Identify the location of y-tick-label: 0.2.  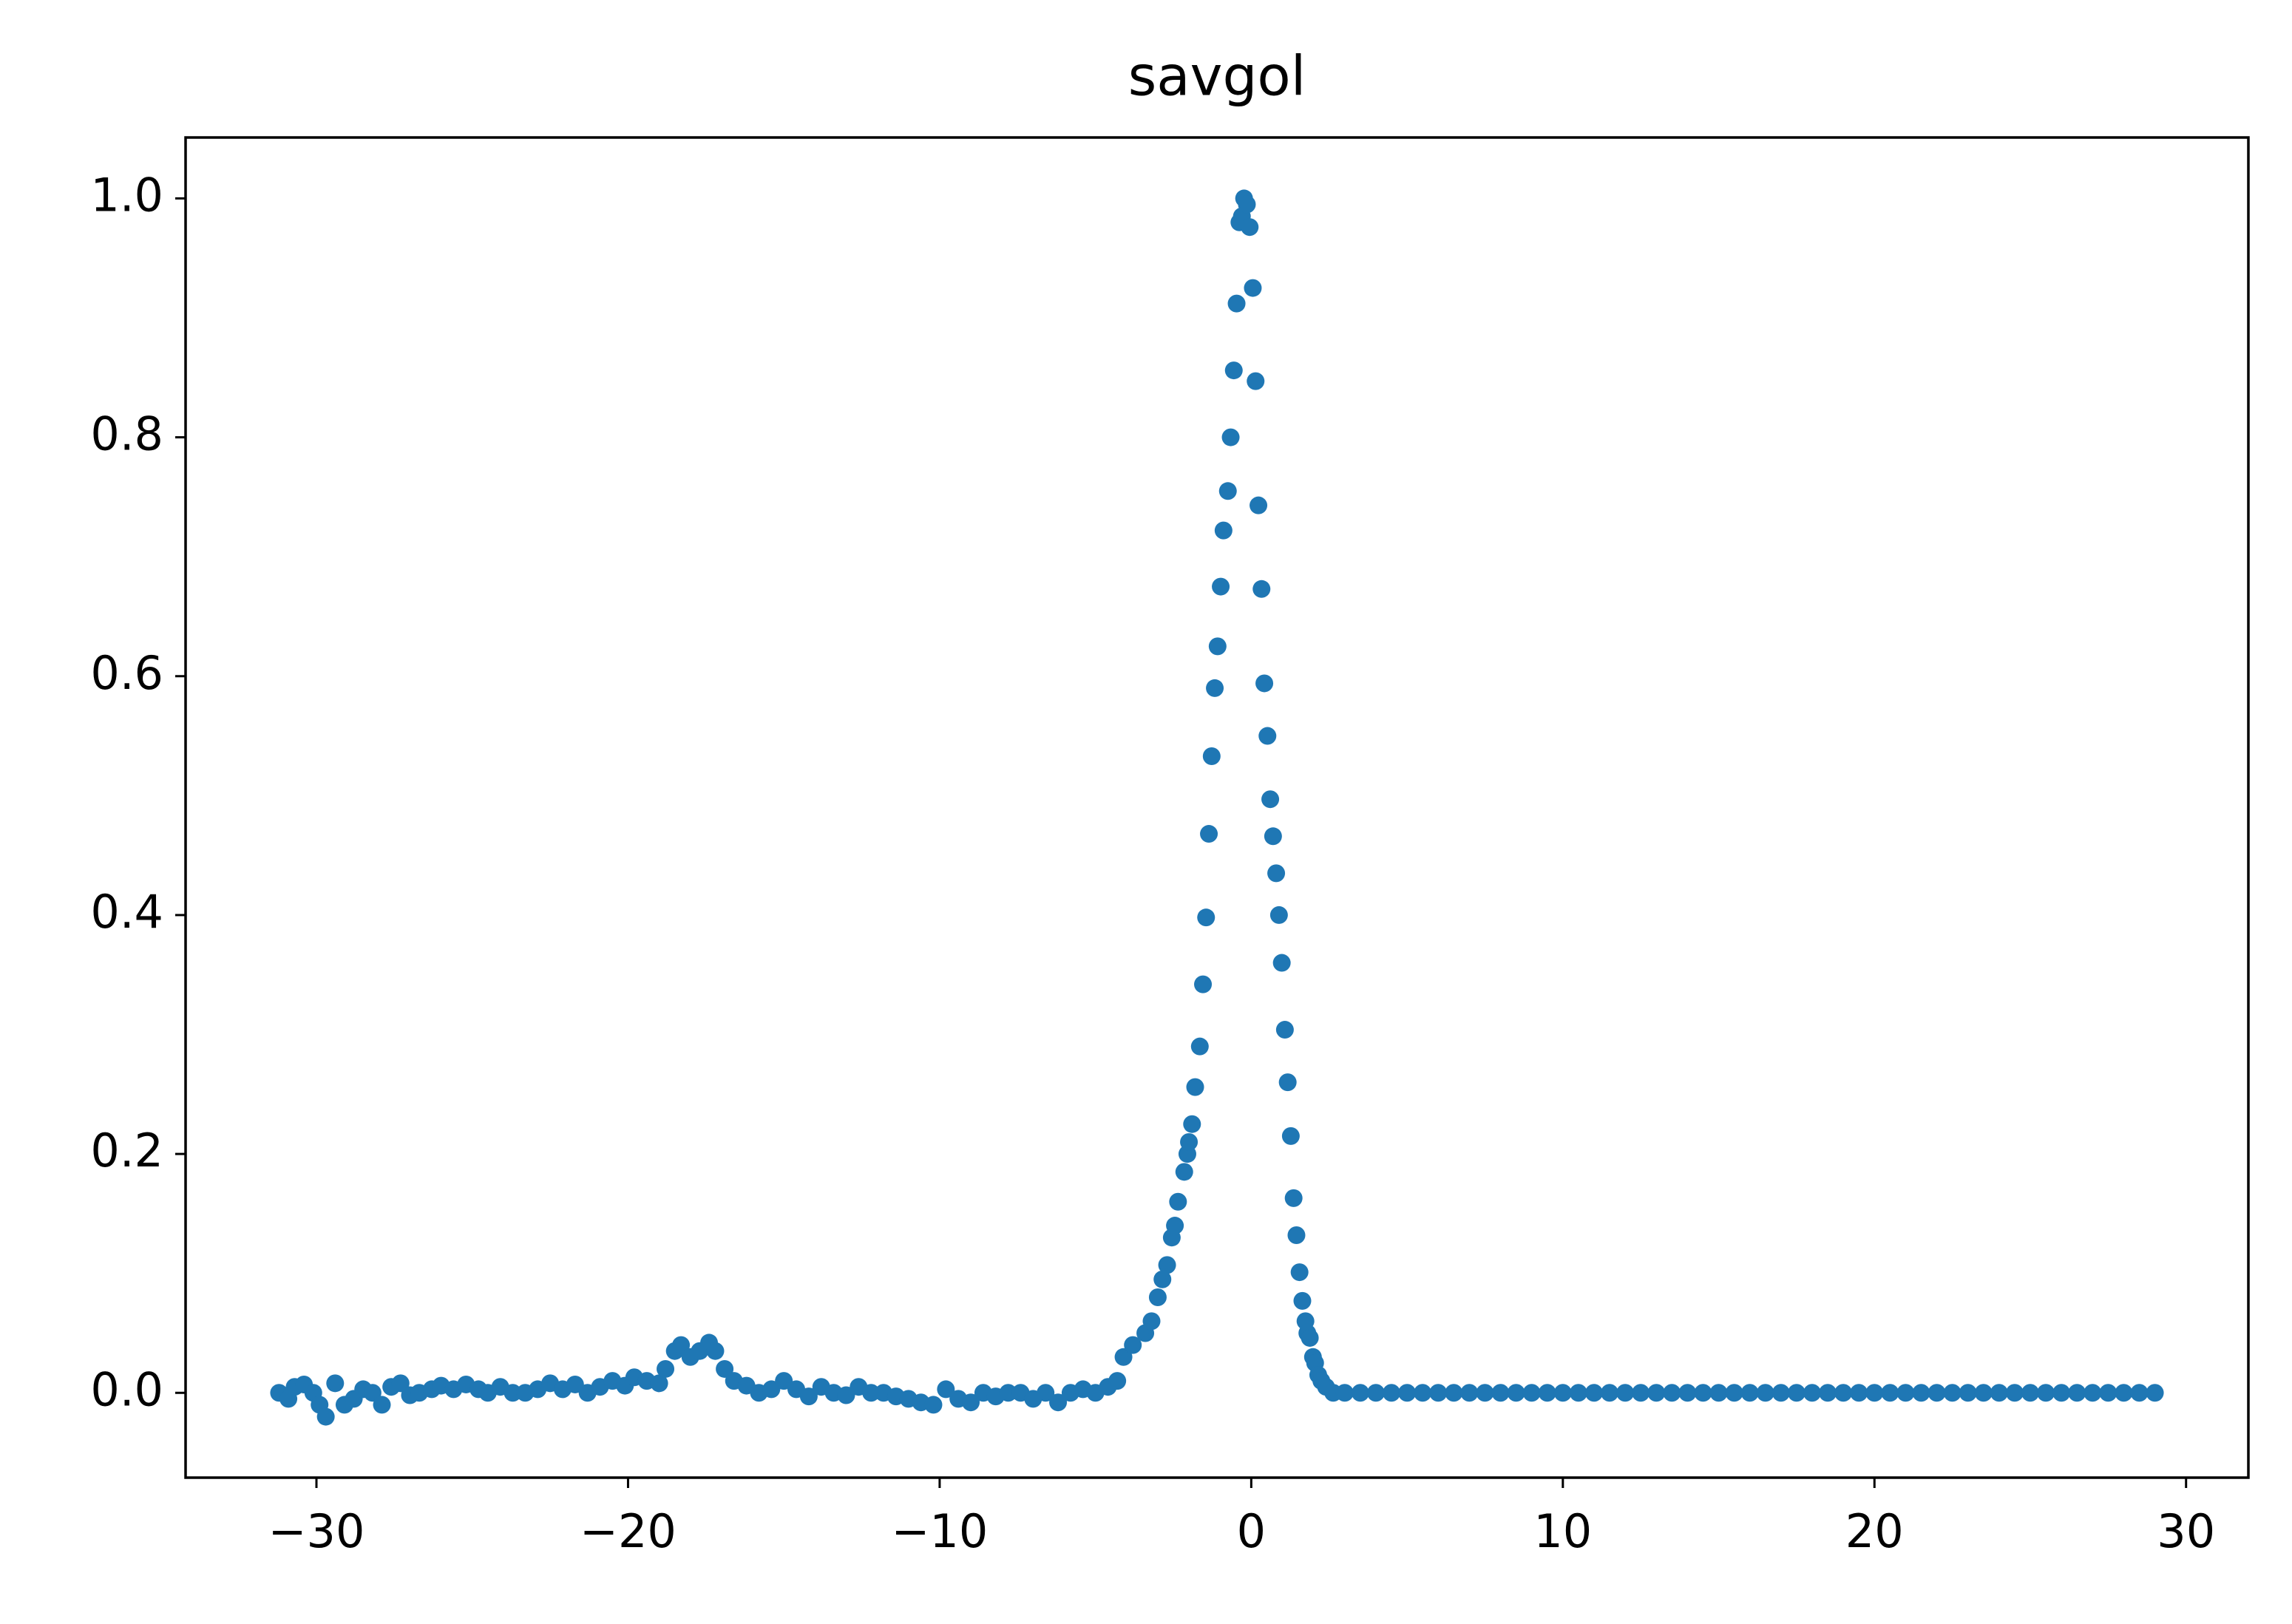
(126, 1151).